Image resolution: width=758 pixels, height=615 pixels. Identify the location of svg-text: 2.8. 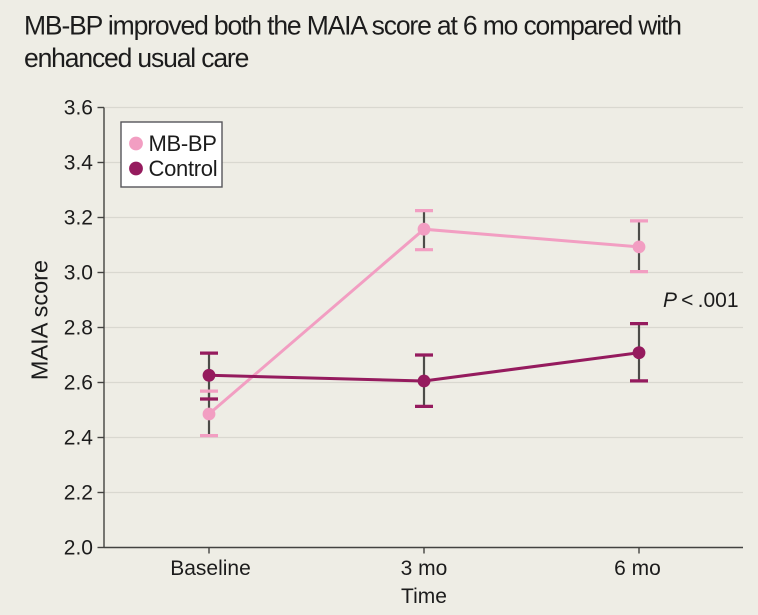
(78, 328).